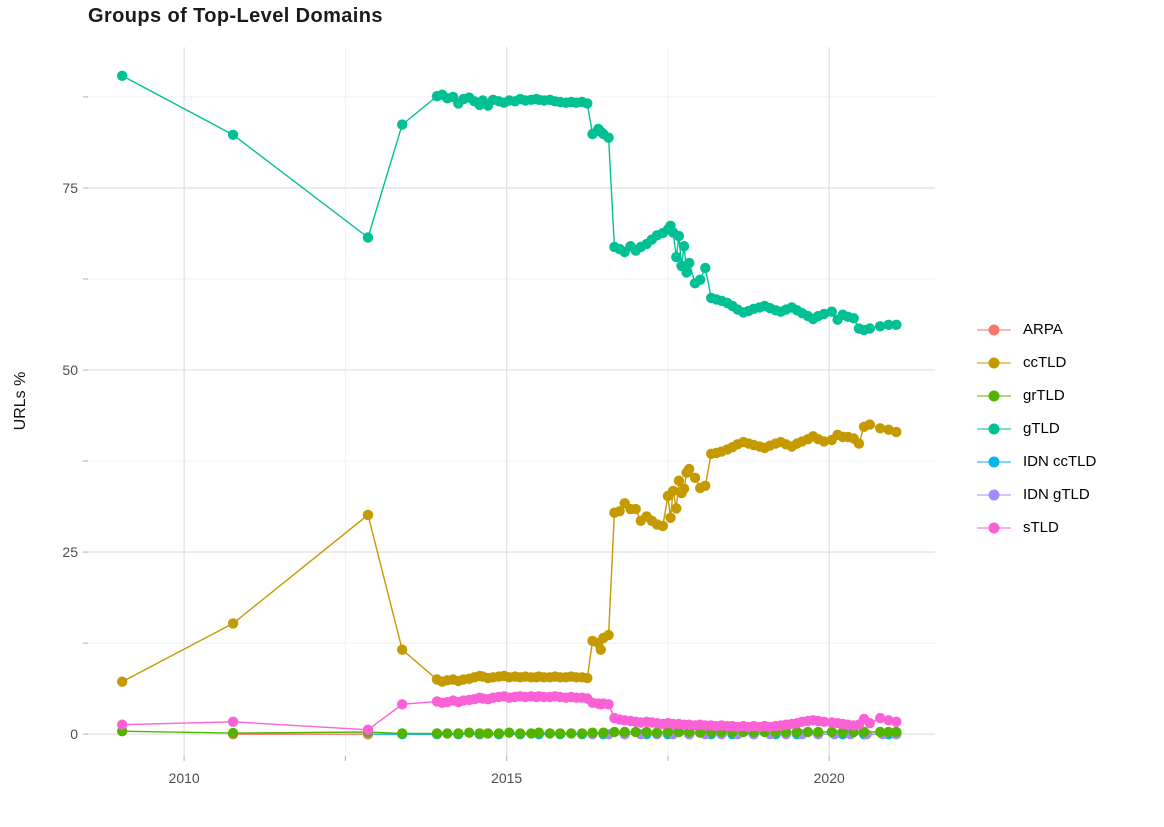 Image resolution: width=1164 pixels, height=827 pixels. I want to click on y-tick-label: 50, so click(70, 370).